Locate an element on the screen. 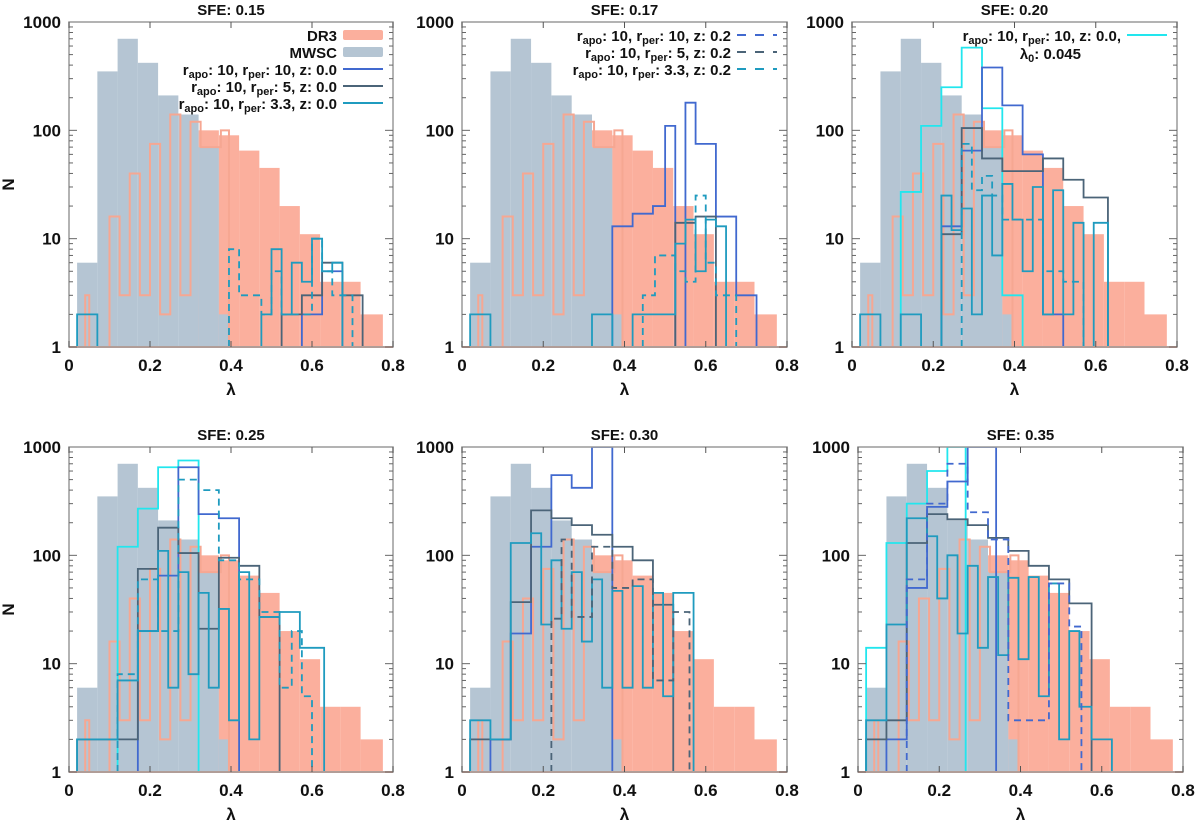 The height and width of the screenshot is (824, 1200). legend-text: : 0.045 is located at coordinates (1057, 54).